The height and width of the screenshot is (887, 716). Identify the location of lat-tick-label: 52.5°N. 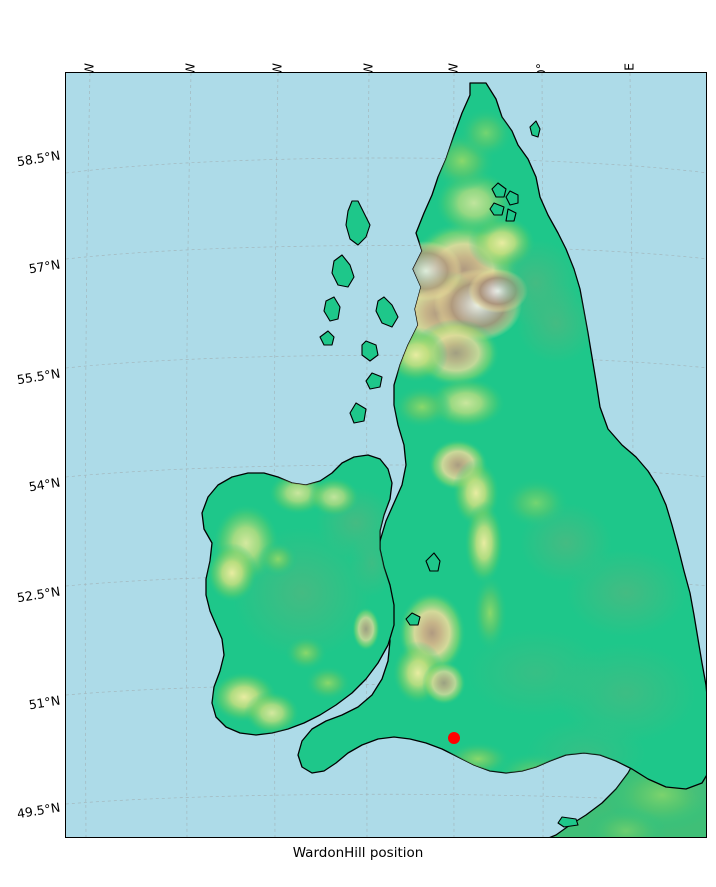
(38, 594).